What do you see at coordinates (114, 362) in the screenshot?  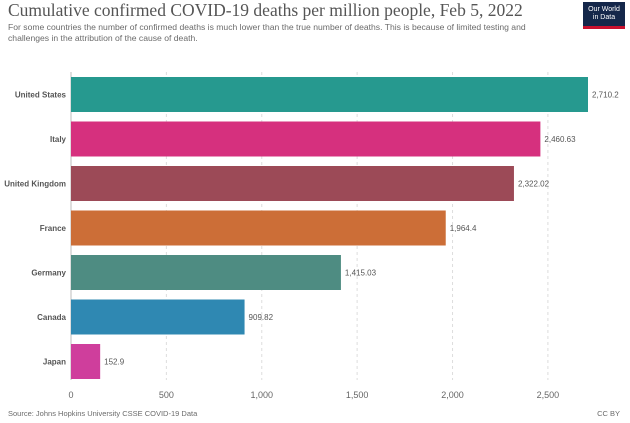 I see `value-label: 152.9` at bounding box center [114, 362].